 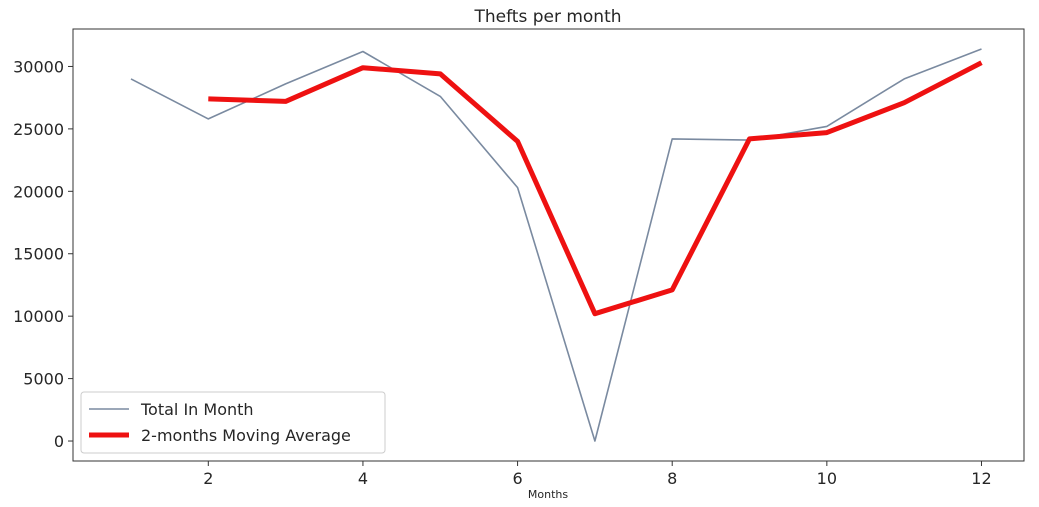 I want to click on x-tick-label: 8, so click(x=672, y=478).